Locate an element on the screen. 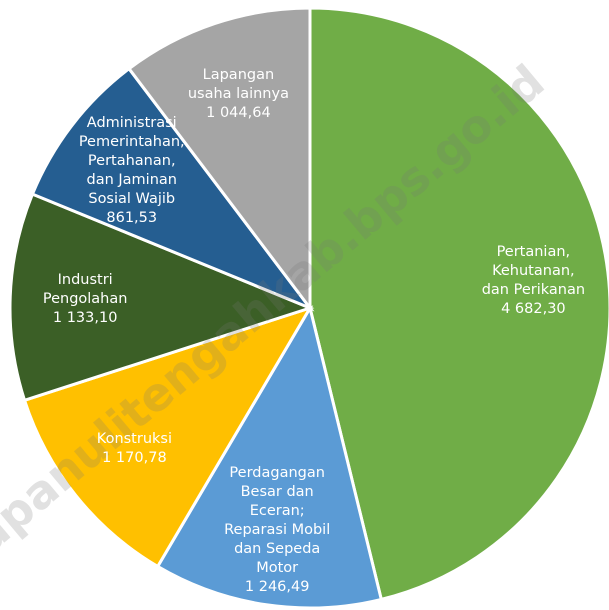 This screenshot has height=610, width=609. slice-label: Lapangan usaha lainnya 1 044,64 is located at coordinates (238, 95).